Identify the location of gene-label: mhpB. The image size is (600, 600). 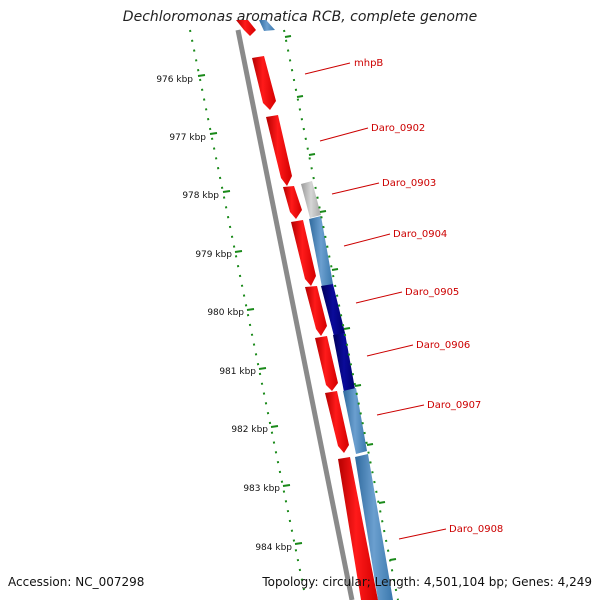
(368, 63).